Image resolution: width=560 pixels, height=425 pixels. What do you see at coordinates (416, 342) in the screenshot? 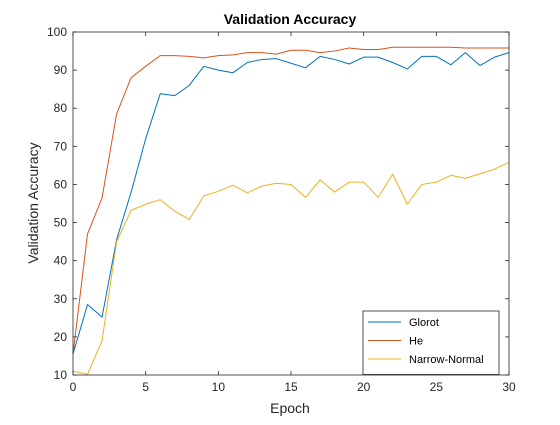
I see `legend-label-he: He` at bounding box center [416, 342].